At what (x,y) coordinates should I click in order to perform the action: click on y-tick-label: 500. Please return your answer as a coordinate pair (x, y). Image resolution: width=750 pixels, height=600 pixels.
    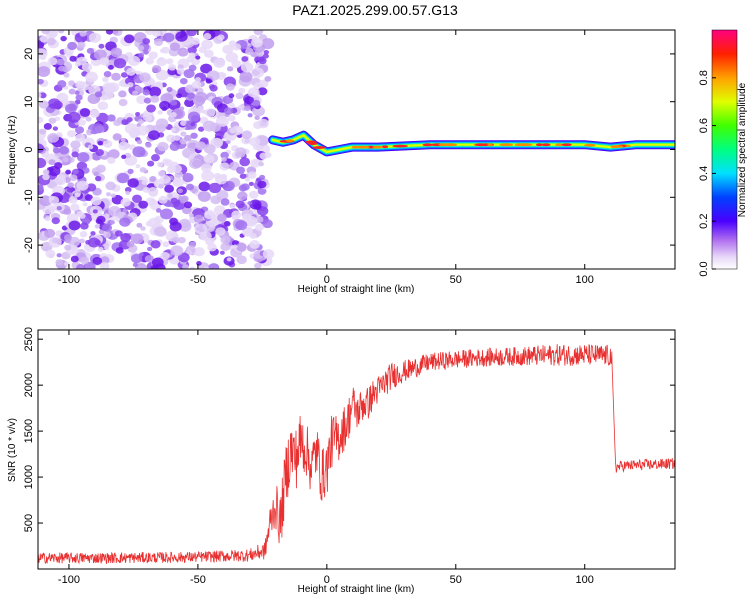
    Looking at the image, I should click on (29, 523).